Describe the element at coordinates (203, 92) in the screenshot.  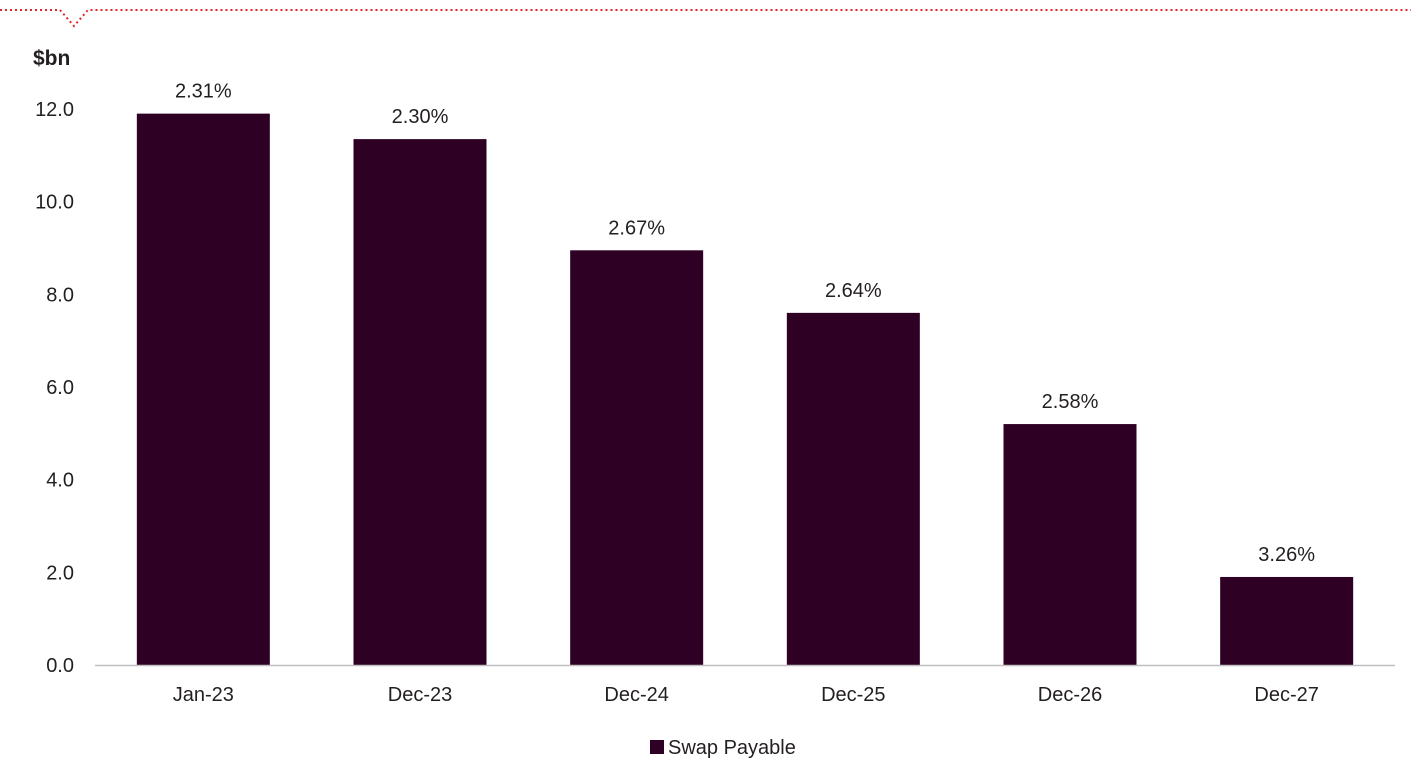
I see `bar-data-label: 2.31%` at that location.